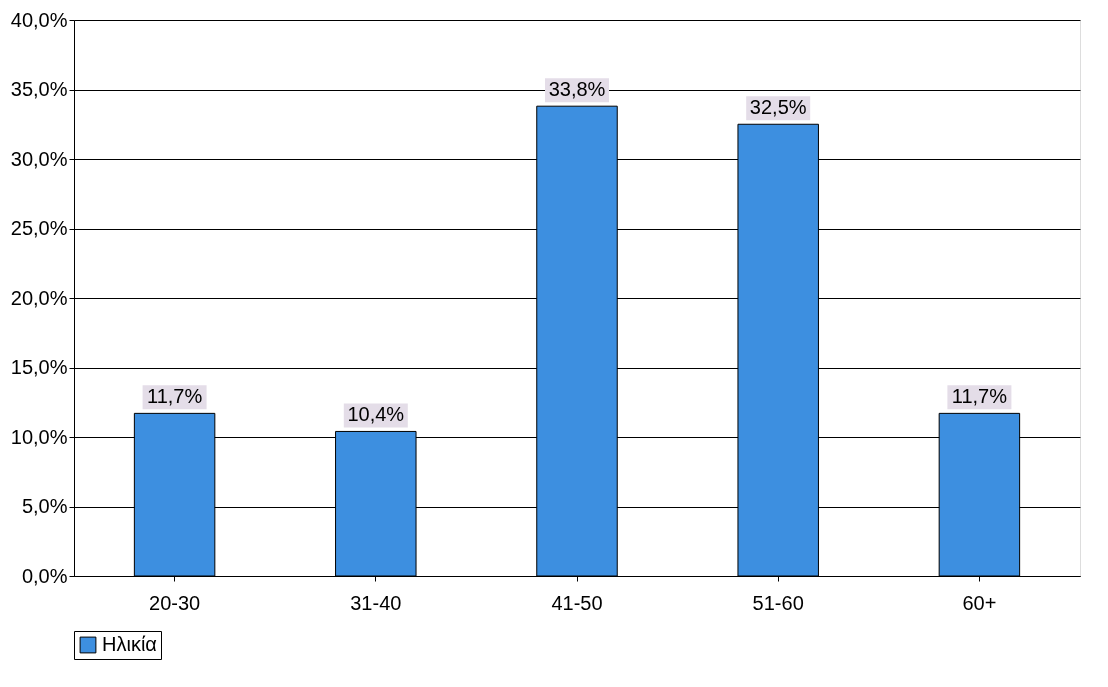  I want to click on legend-label: Ηλικία, so click(129, 644).